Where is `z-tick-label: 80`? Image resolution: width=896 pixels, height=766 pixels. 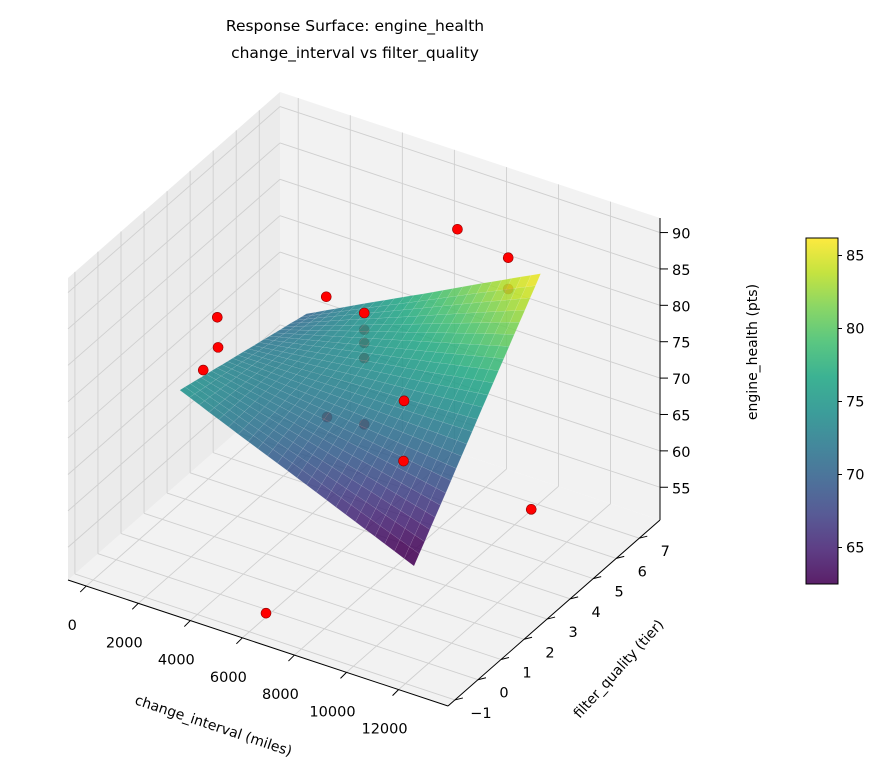 z-tick-label: 80 is located at coordinates (681, 307).